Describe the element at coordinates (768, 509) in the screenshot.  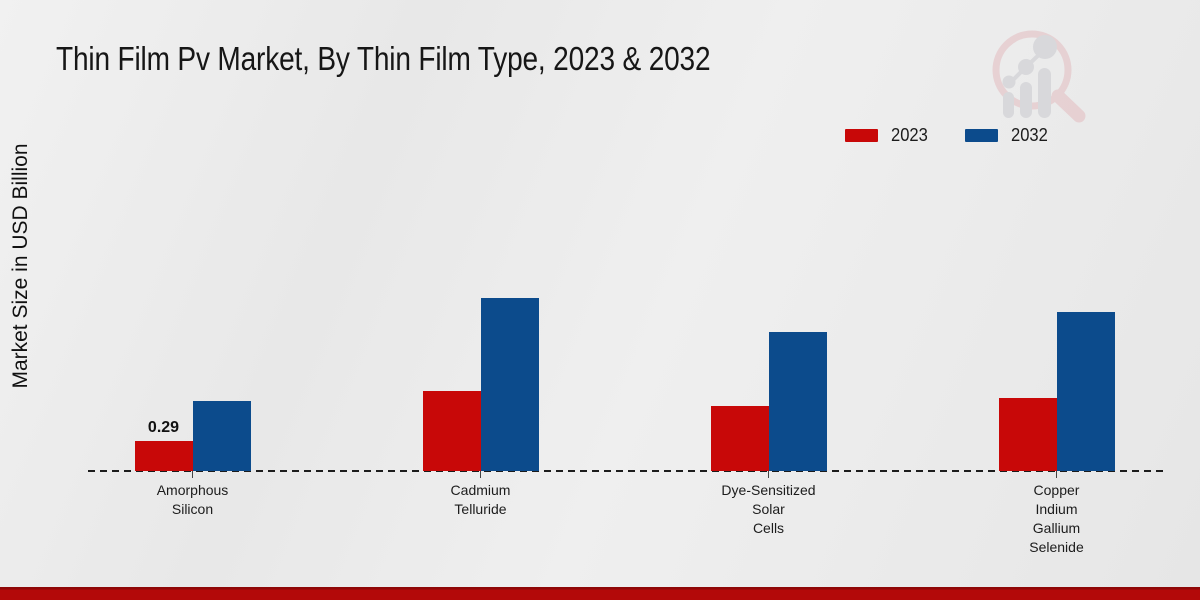
I see `category-label-dye-sensitized-solar-cells: Dye-Sensitized Solar Cells` at that location.